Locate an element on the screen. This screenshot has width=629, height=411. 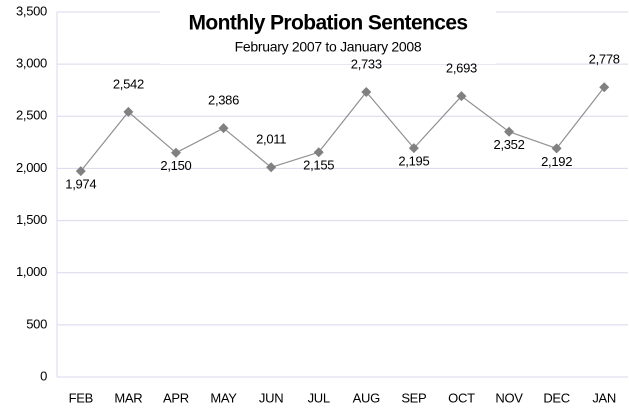
x-tick-label: MAY is located at coordinates (223, 397).